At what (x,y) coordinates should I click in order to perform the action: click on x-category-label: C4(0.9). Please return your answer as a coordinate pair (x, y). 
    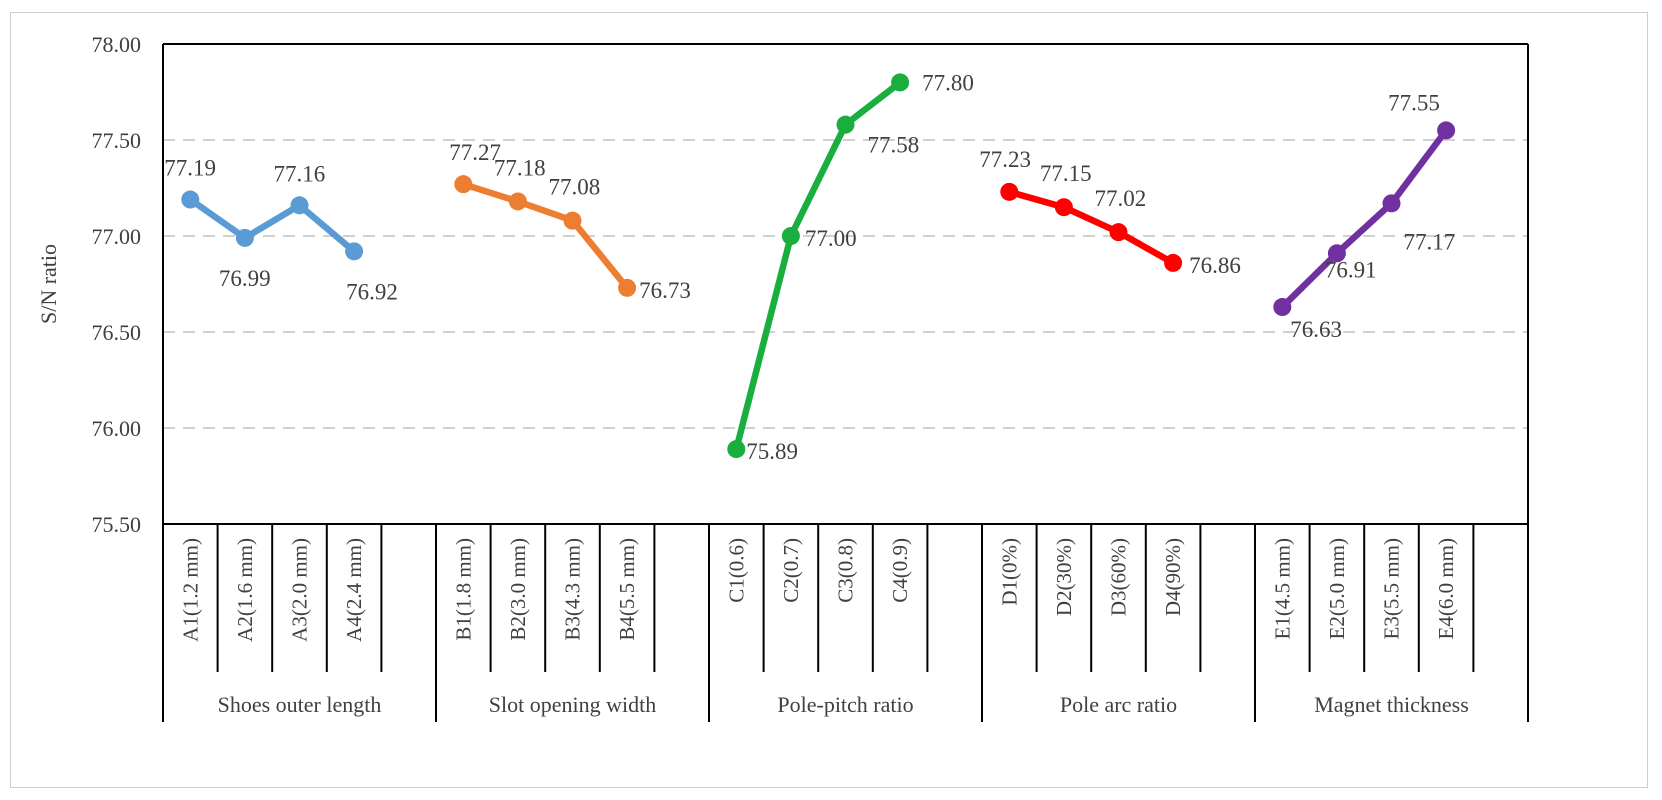
    Looking at the image, I should click on (900, 570).